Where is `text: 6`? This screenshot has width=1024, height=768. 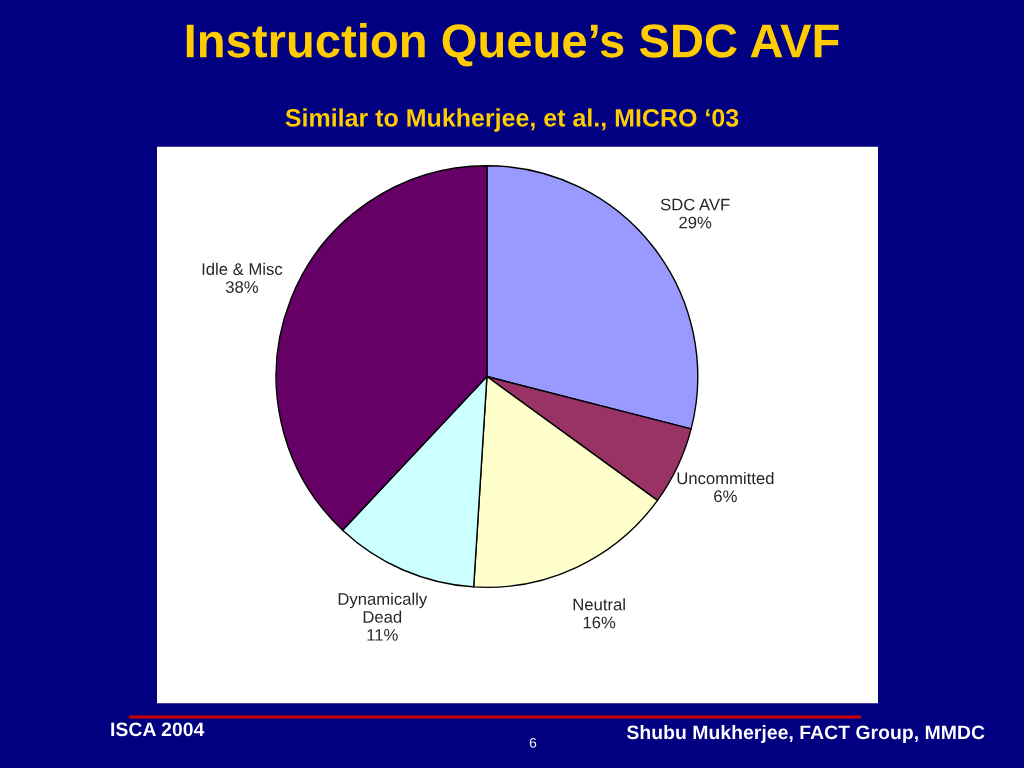 text: 6 is located at coordinates (533, 742).